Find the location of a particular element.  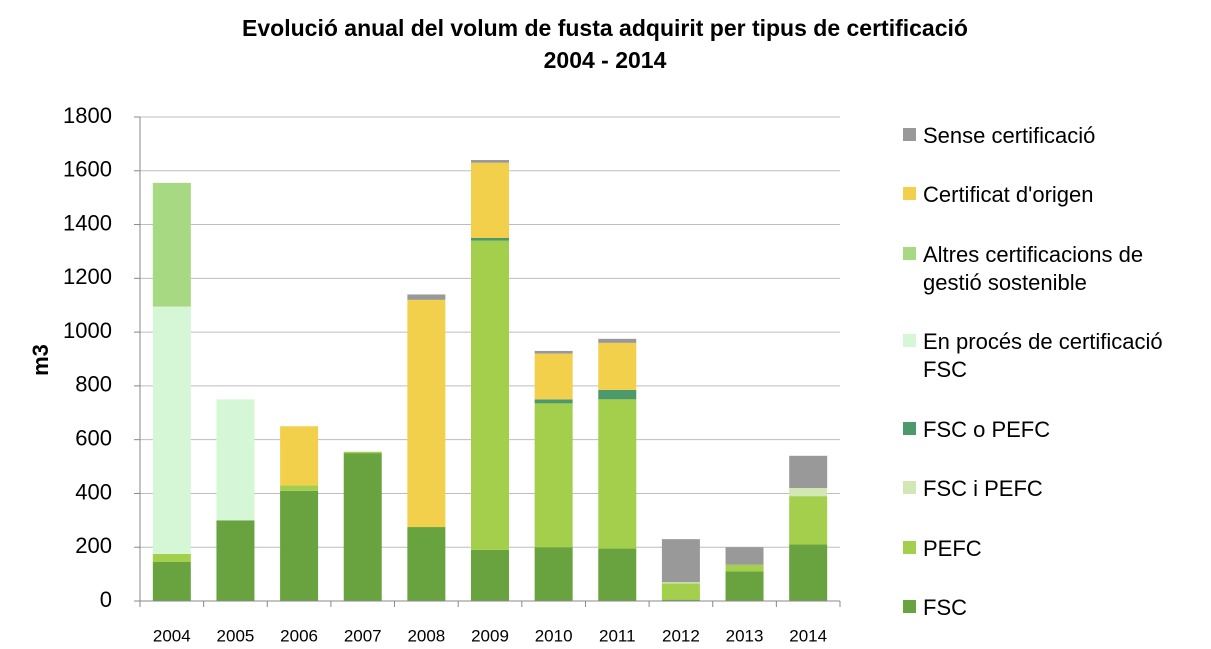

y-tick-label: 1000 is located at coordinates (87, 330).